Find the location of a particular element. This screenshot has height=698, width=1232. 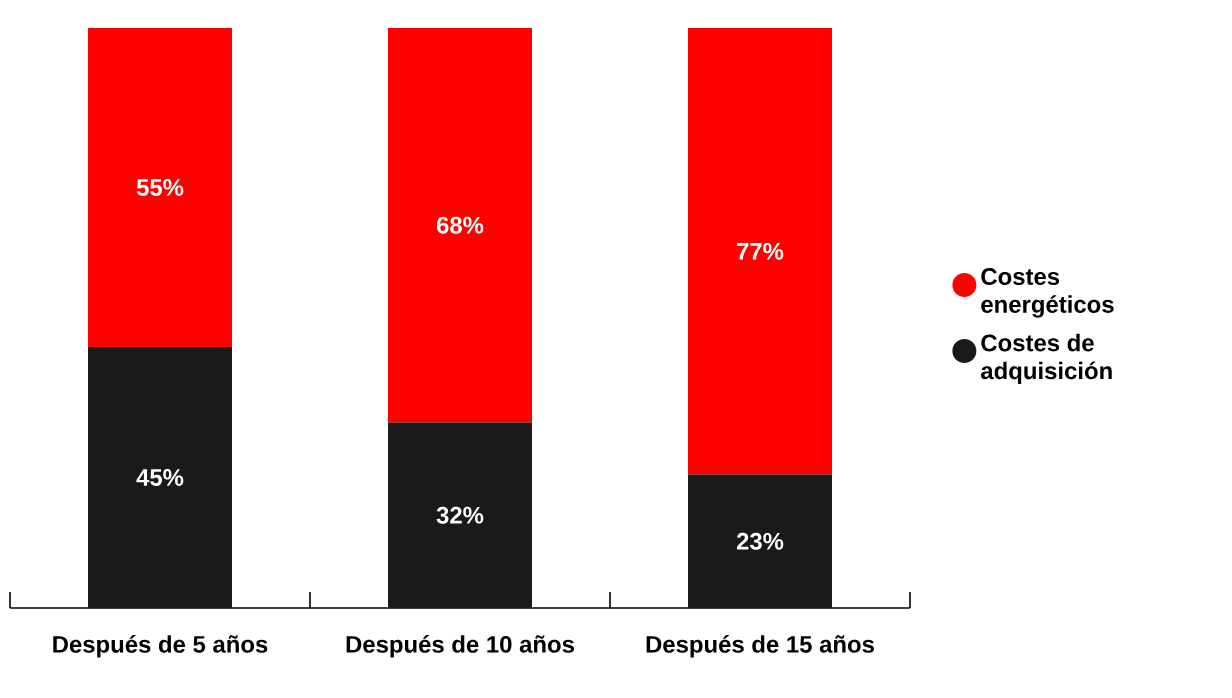

data-label: 77% is located at coordinates (760, 251).